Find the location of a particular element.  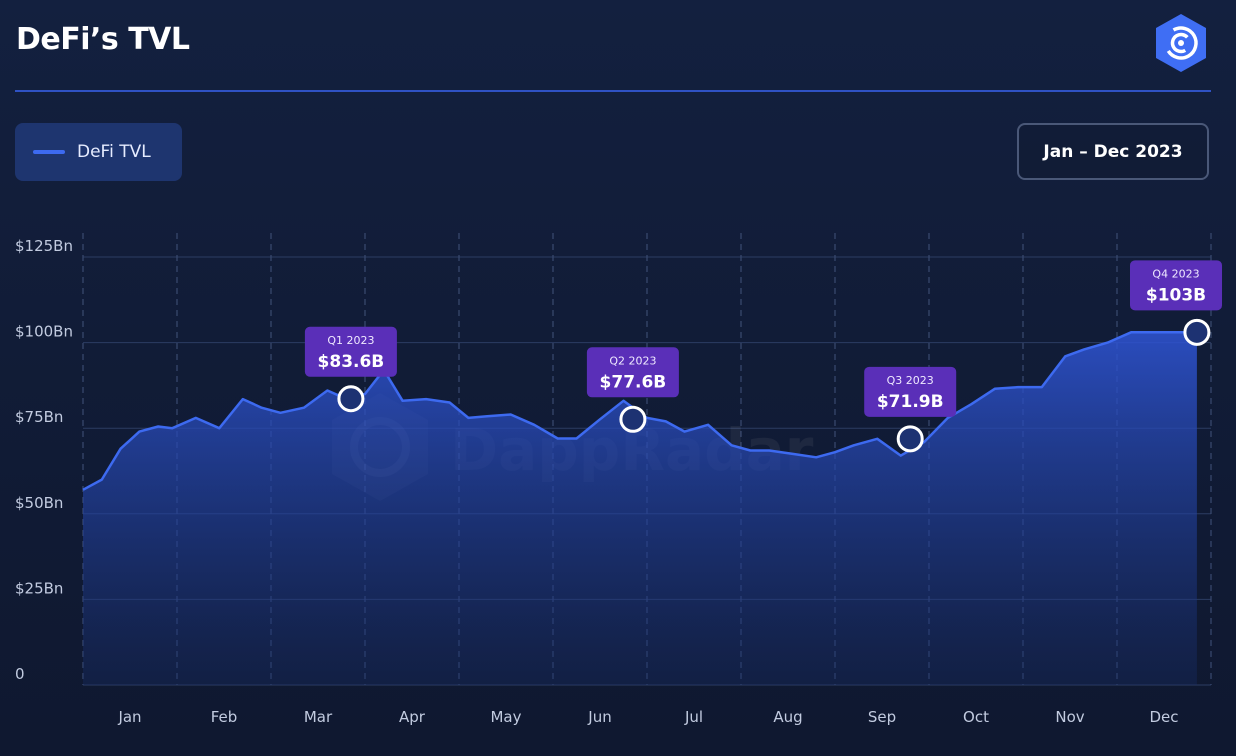

dappradar-logo-icon is located at coordinates (1181, 43).